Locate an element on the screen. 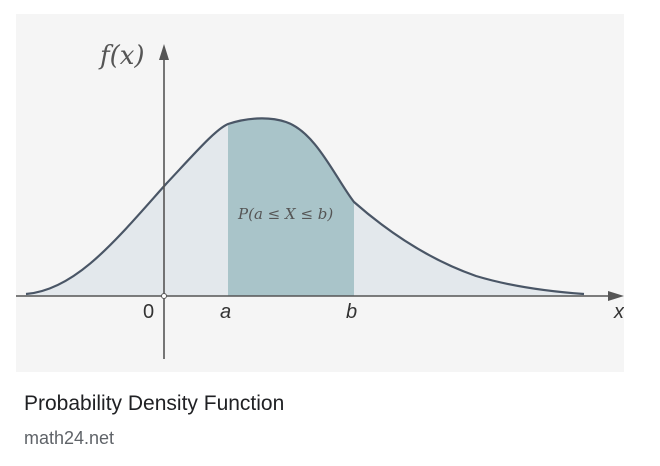  y-axis-label: f(x) is located at coordinates (121, 56).